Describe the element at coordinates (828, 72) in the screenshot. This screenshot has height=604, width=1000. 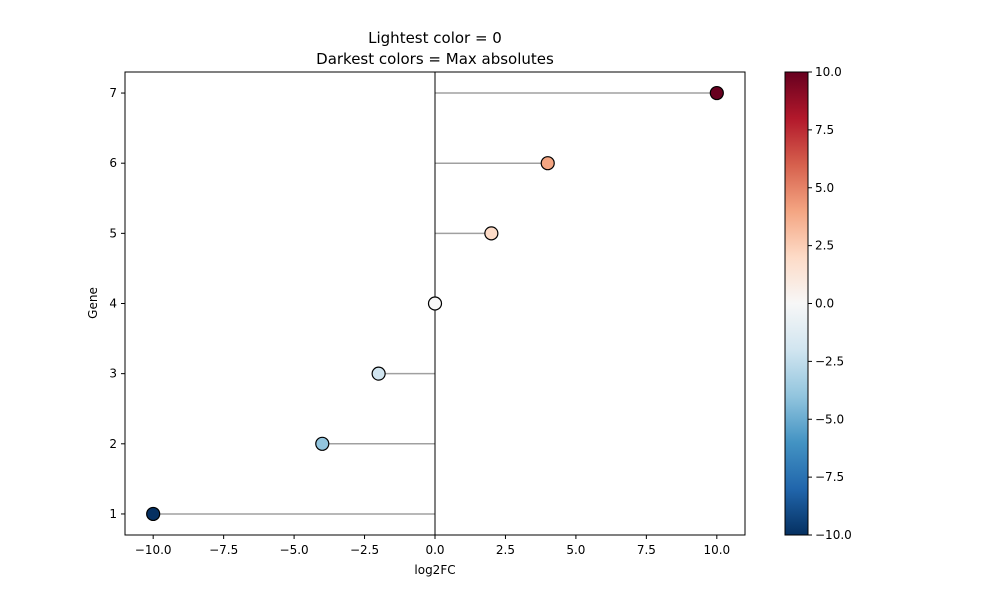
I see `colorbar-tick-label: 10.0` at that location.